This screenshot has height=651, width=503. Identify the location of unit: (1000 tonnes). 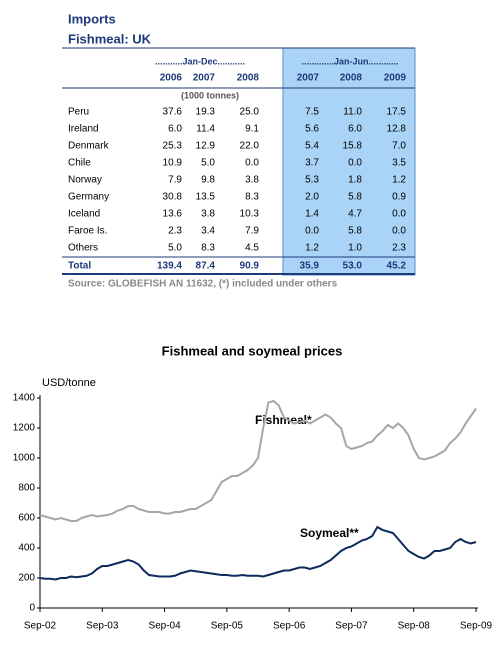
(210, 95).